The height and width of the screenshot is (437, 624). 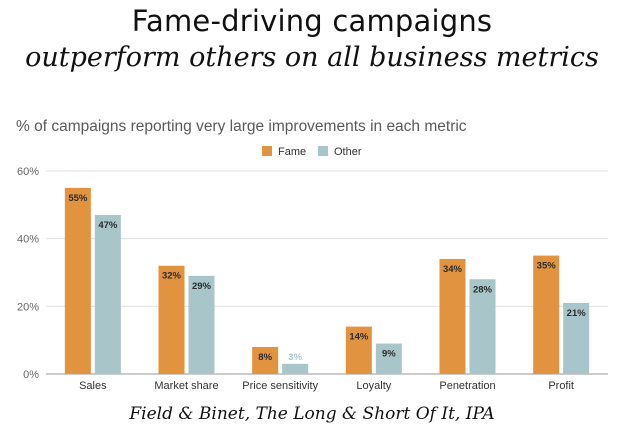 I want to click on legend: Fame Other, so click(x=312, y=152).